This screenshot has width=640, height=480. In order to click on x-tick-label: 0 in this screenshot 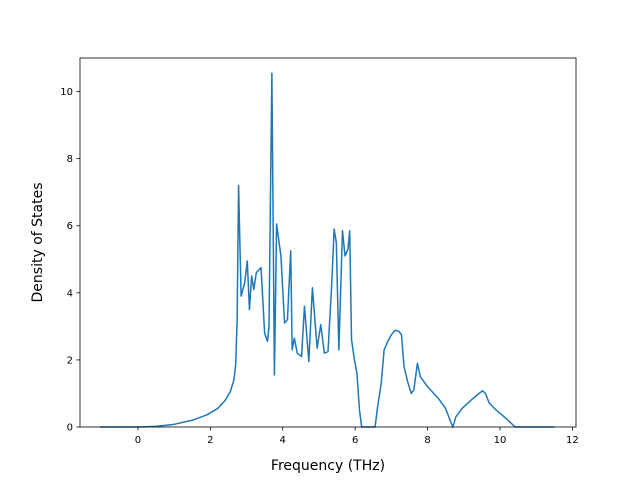, I will do `click(138, 440)`.